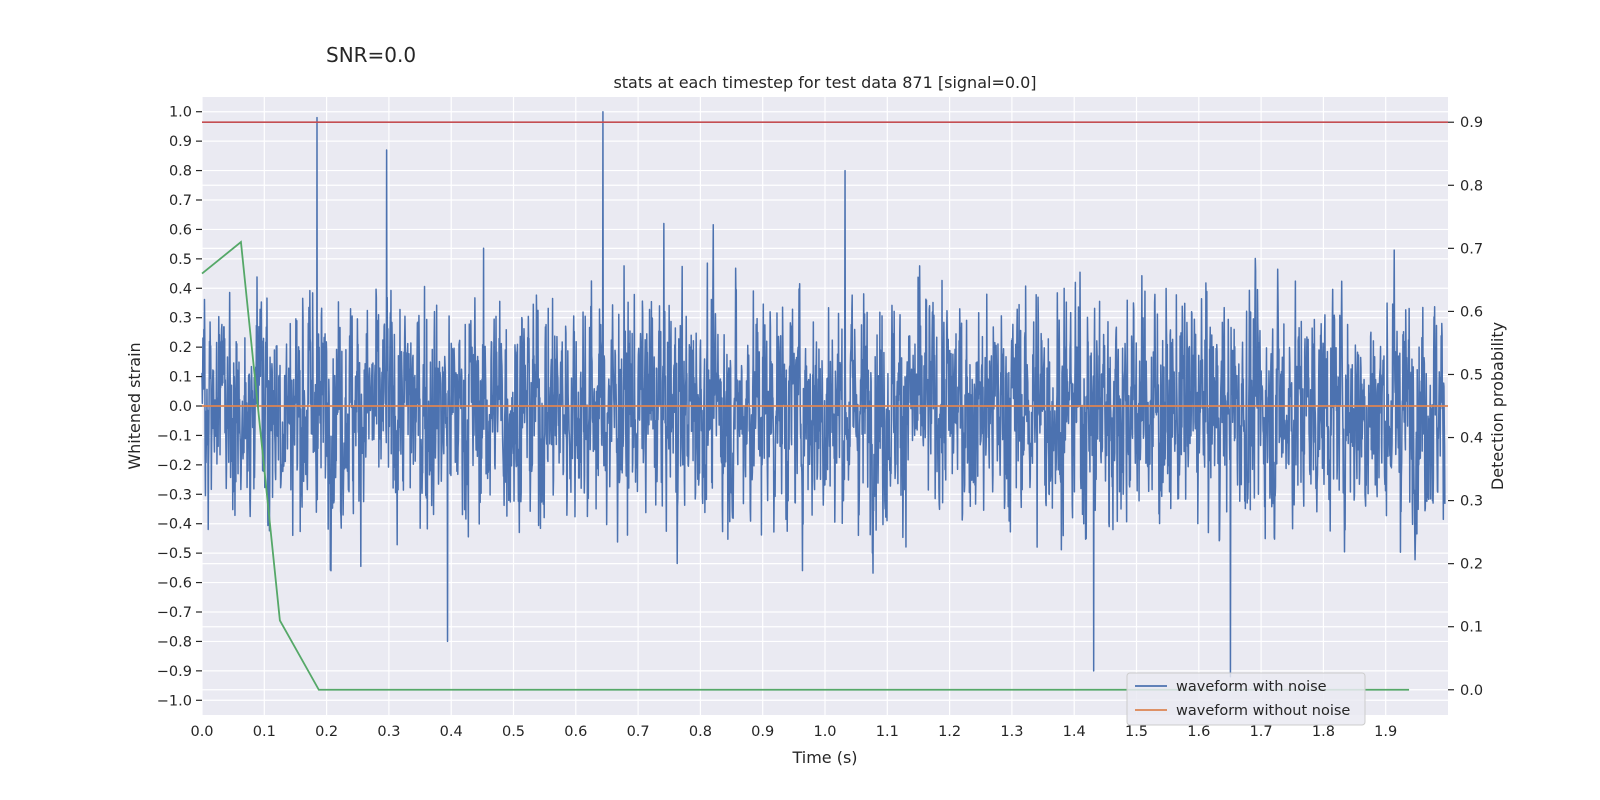 The height and width of the screenshot is (800, 1600). Describe the element at coordinates (1385, 732) in the screenshot. I see `x-tick-label: 1.9` at that location.